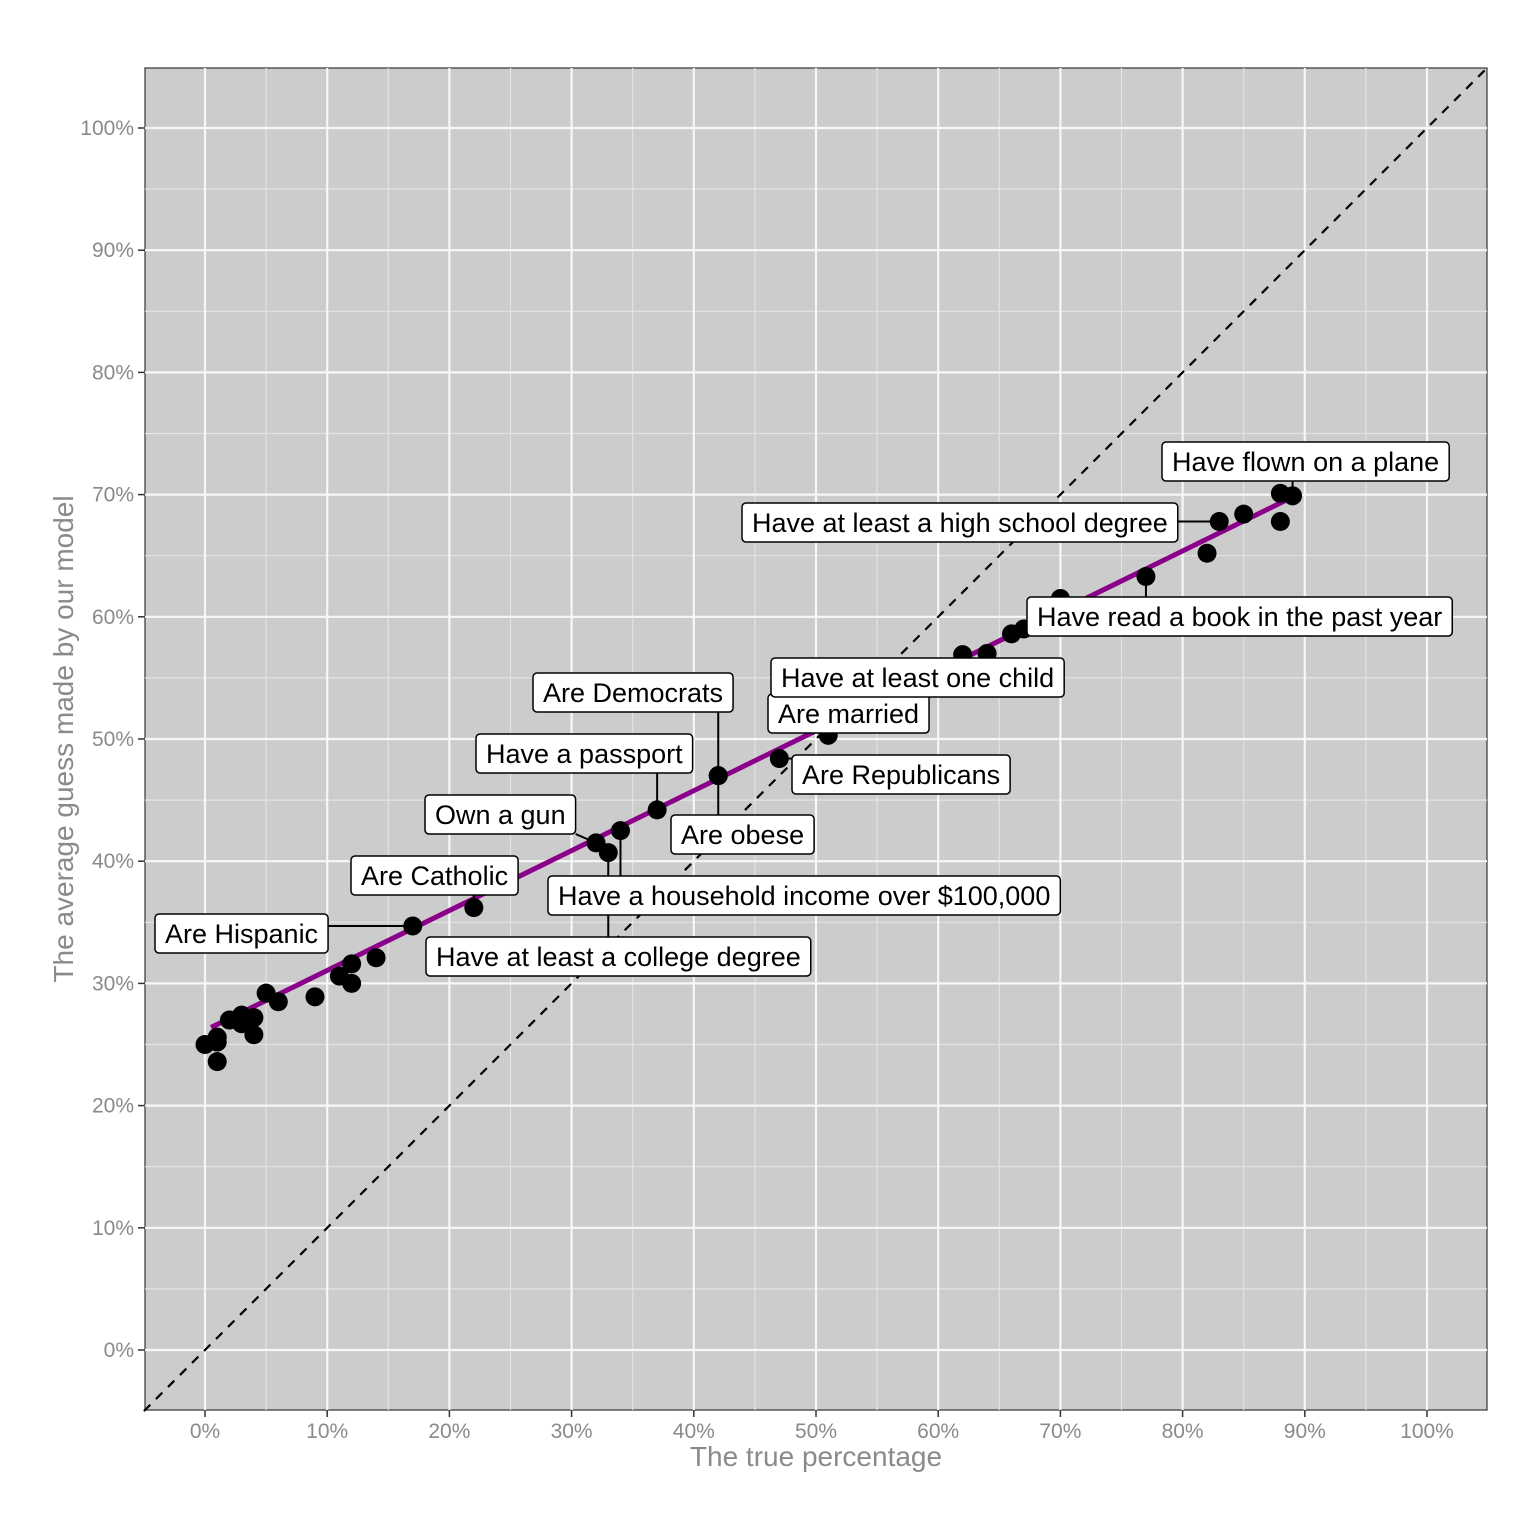 Image resolution: width=1536 pixels, height=1536 pixels. Describe the element at coordinates (804, 896) in the screenshot. I see `annotation-label: Have a household income over $100,000` at that location.